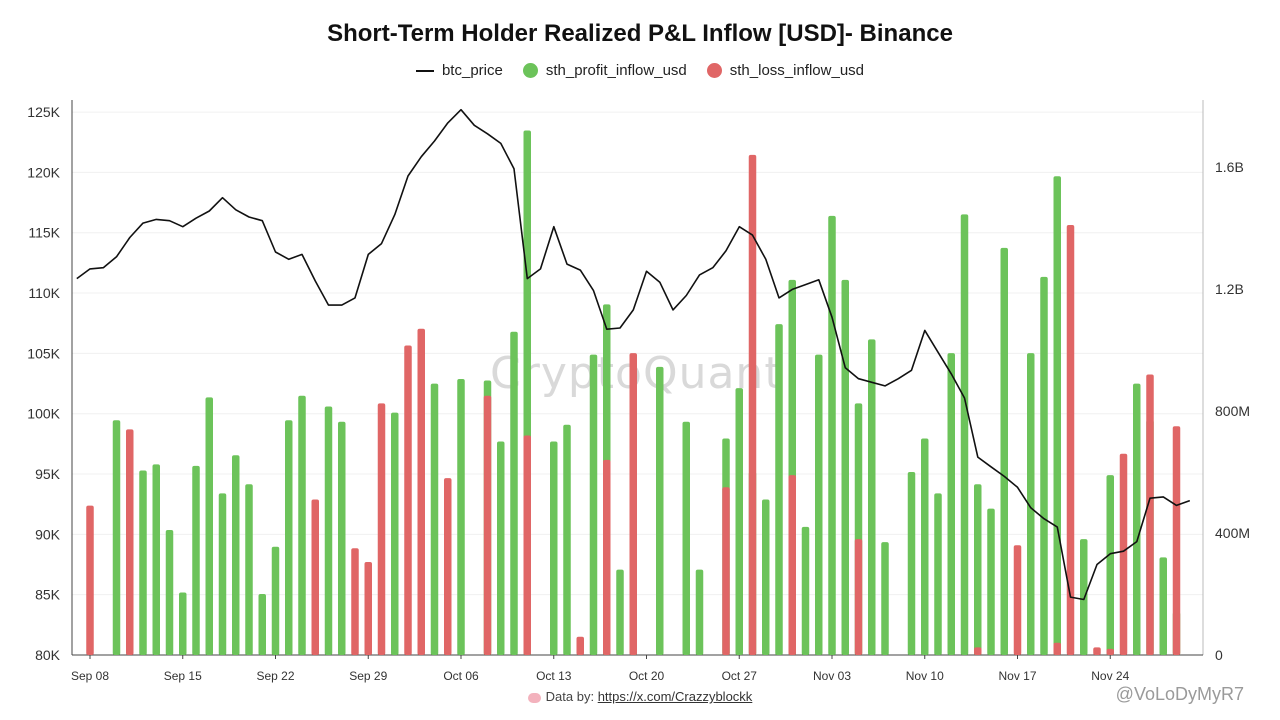 The image size is (1280, 720). Describe the element at coordinates (43, 112) in the screenshot. I see `y-left-tick-label: 125K` at that location.